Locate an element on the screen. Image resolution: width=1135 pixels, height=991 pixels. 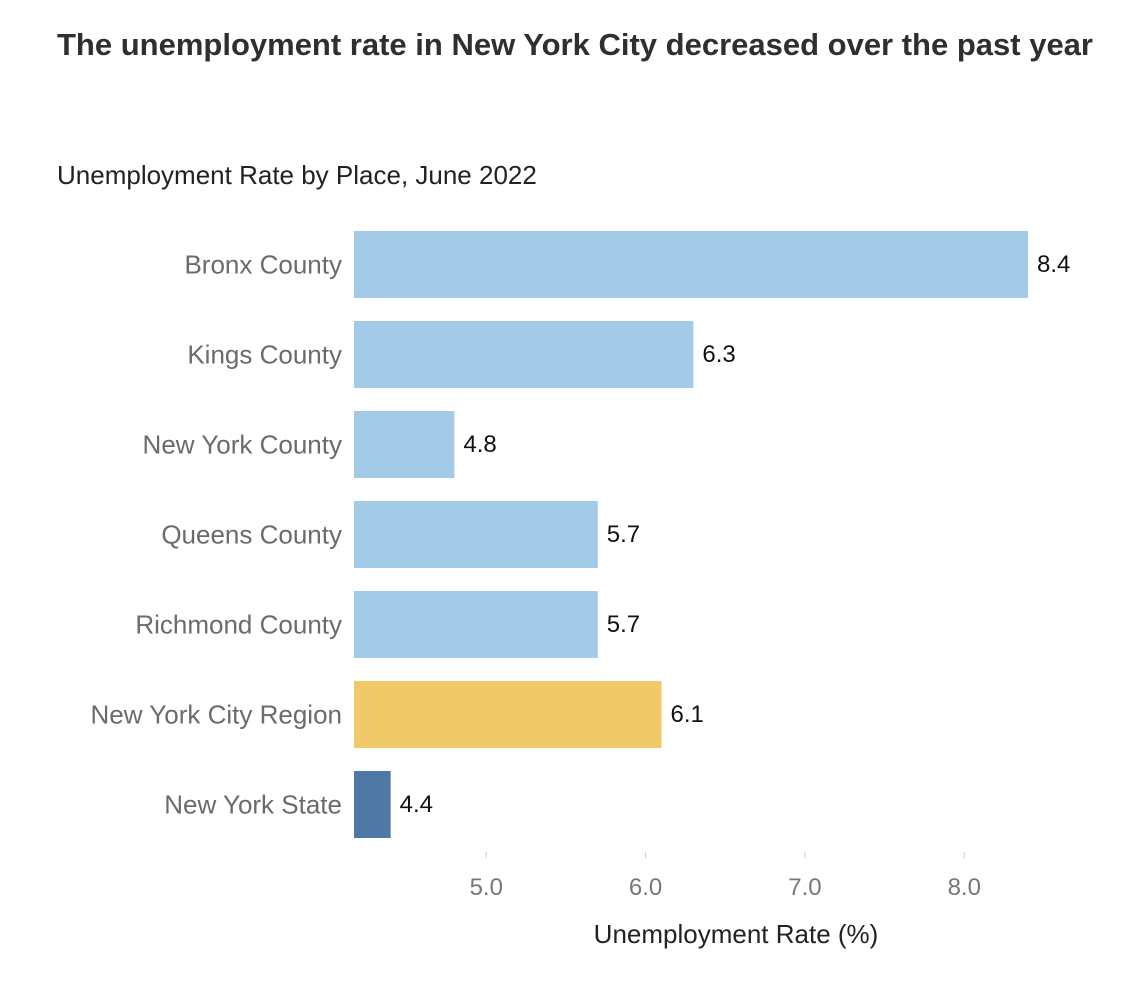
category-label: Richmond County is located at coordinates (238, 625).